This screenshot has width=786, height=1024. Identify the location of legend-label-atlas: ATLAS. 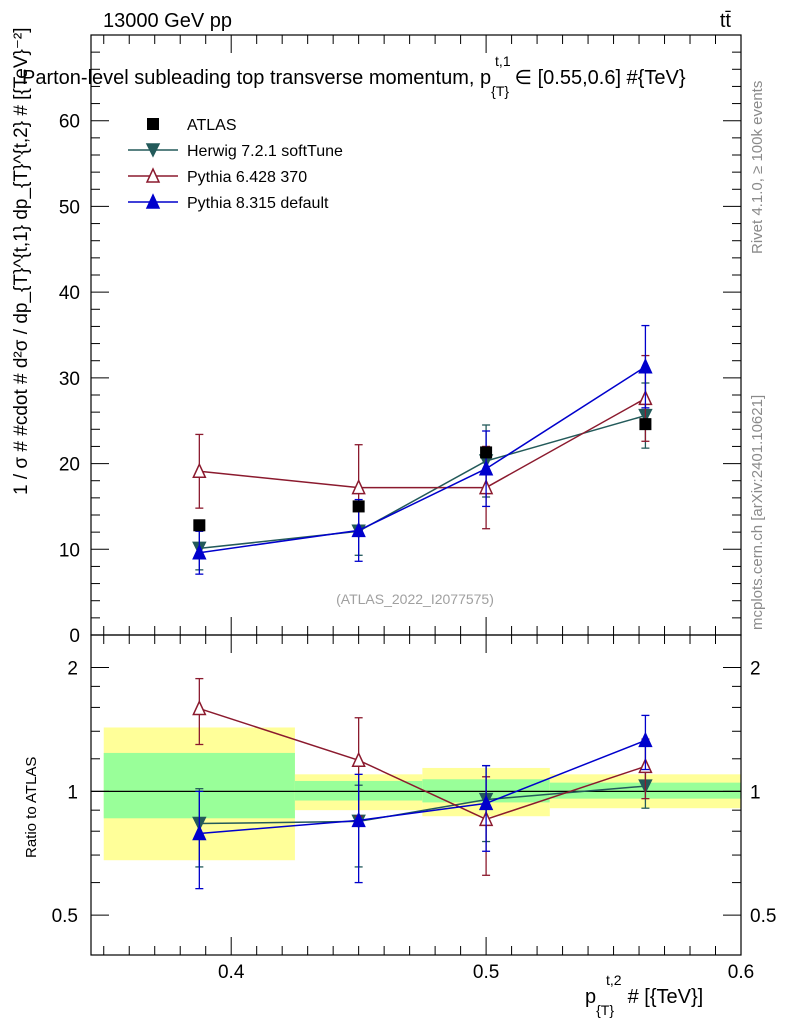
(212, 125).